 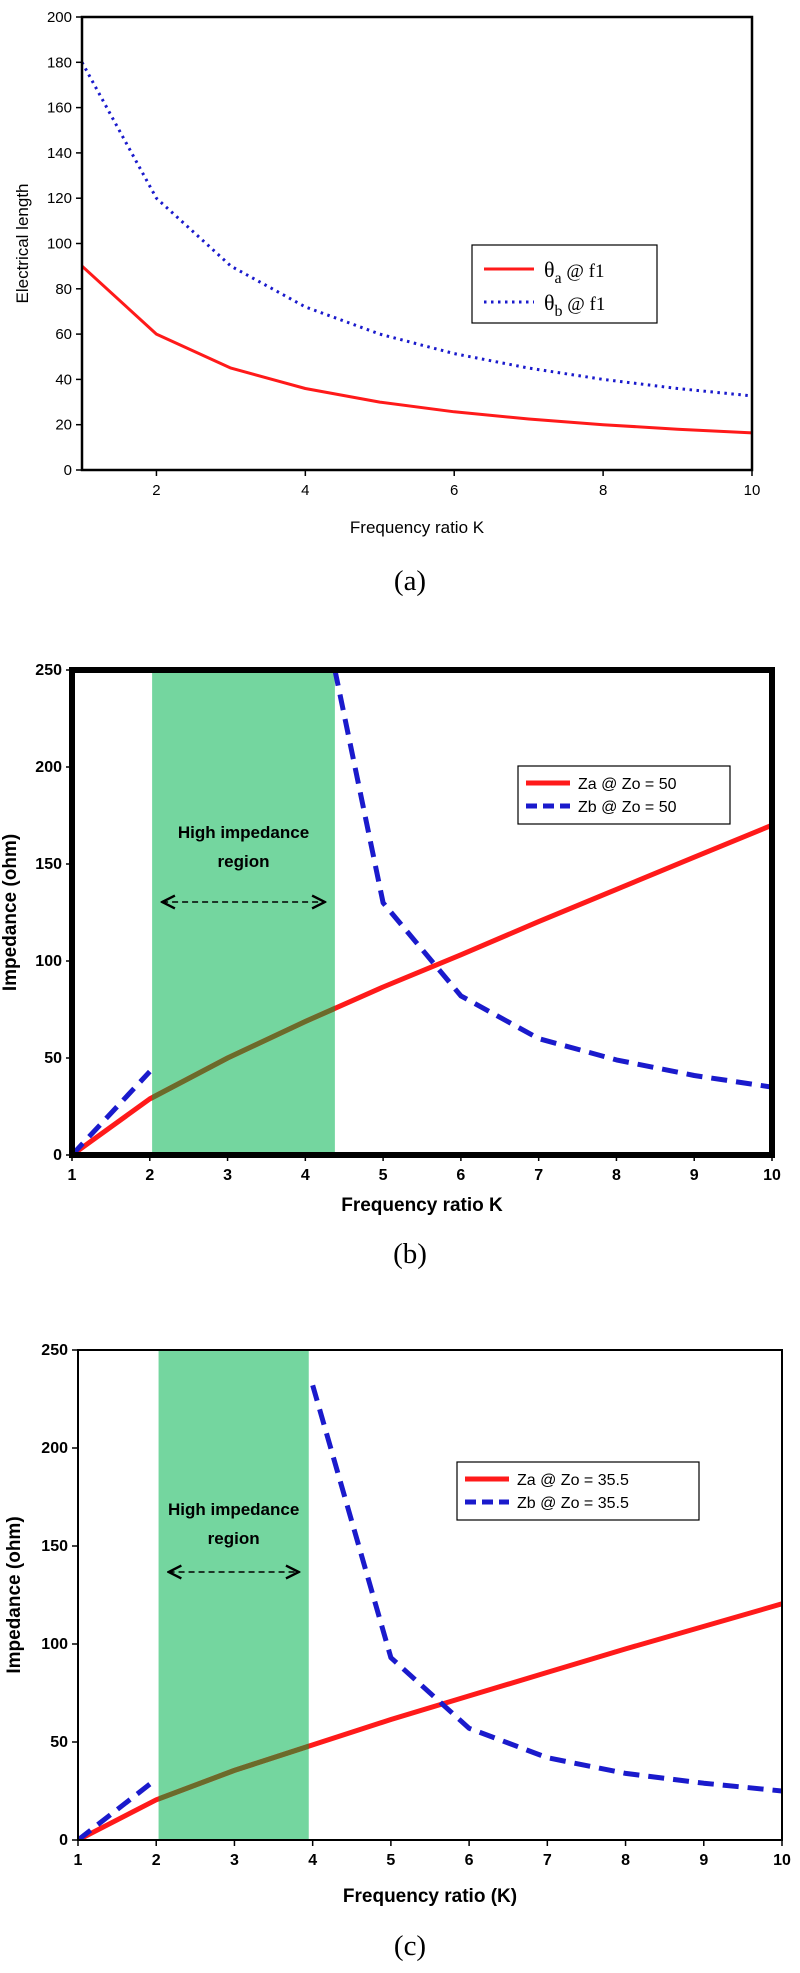 What do you see at coordinates (627, 784) in the screenshot?
I see `legend-label: Za @ Zo = 50` at bounding box center [627, 784].